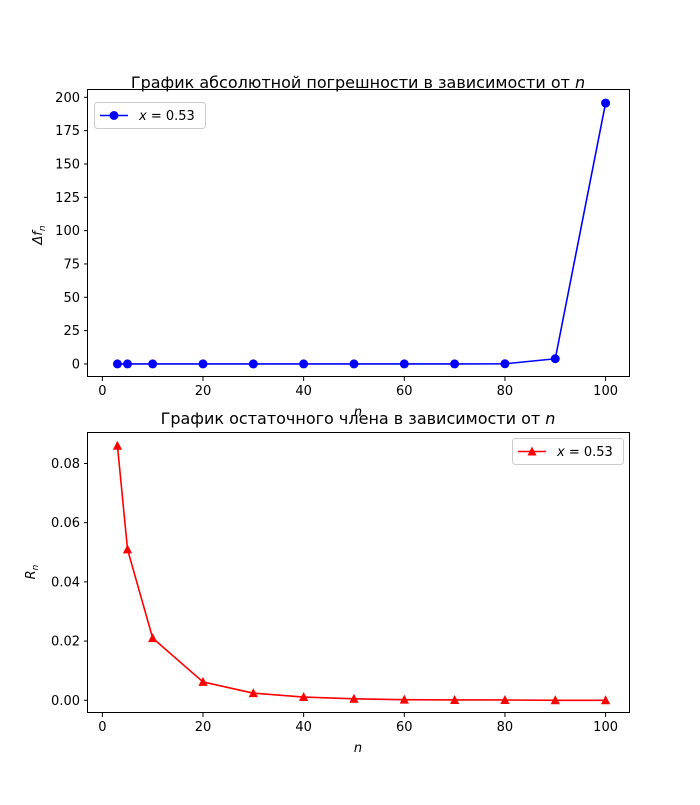  What do you see at coordinates (203, 391) in the screenshot?
I see `abs-error-x-tick-label: 20` at bounding box center [203, 391].